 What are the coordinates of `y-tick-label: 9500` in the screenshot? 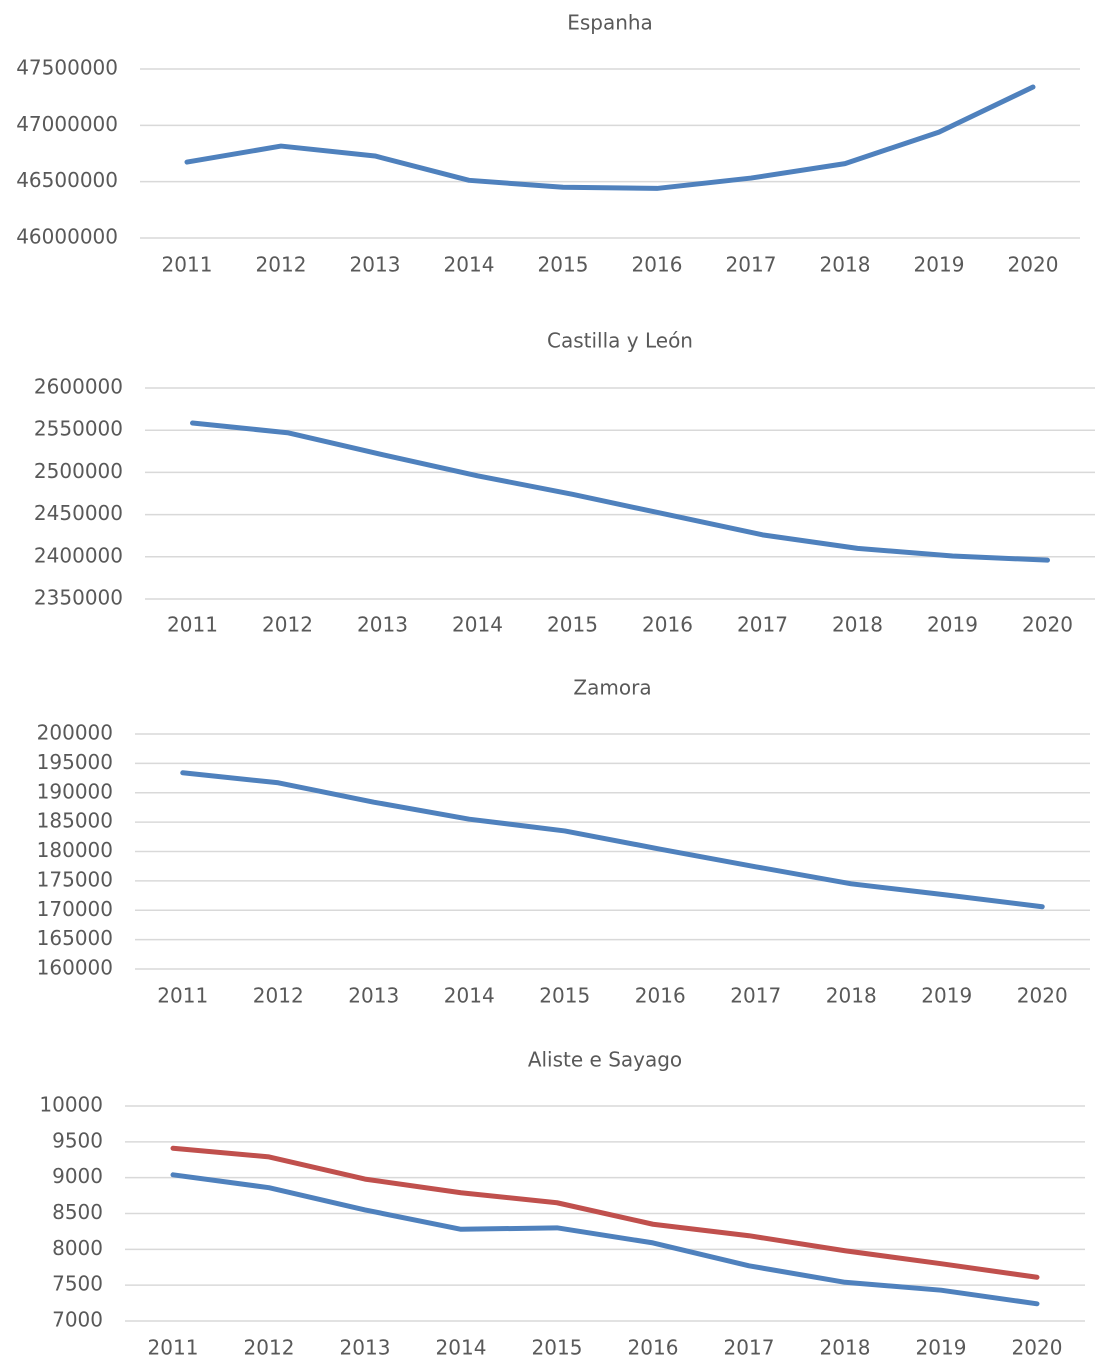 It's located at (77, 1140).